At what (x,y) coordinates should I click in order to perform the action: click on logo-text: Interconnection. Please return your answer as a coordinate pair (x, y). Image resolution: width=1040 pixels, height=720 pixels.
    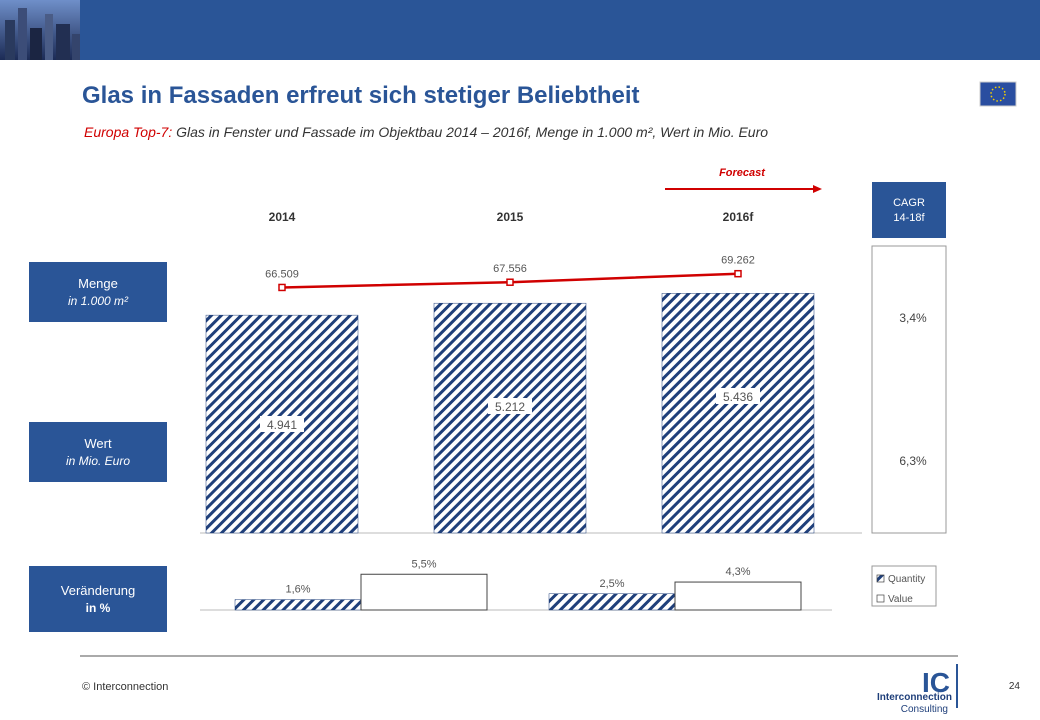
    Looking at the image, I should click on (914, 697).